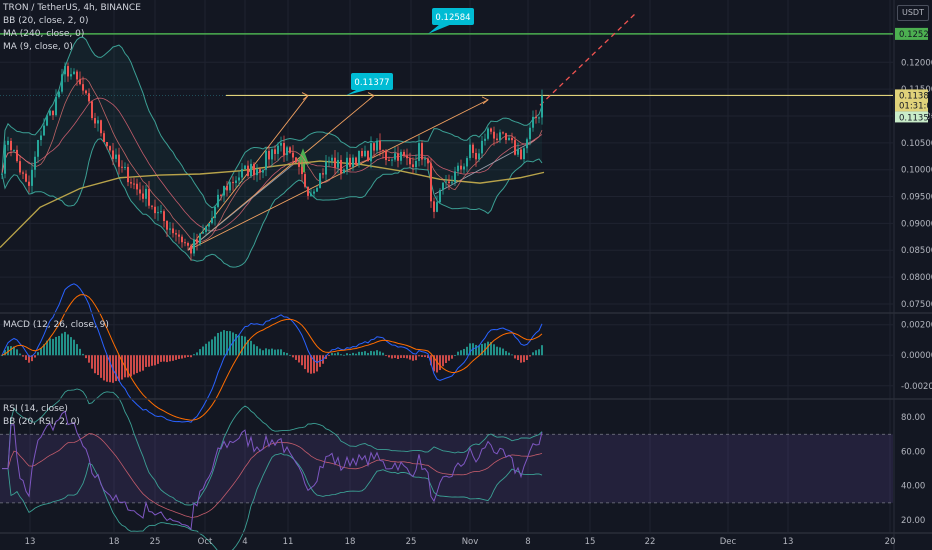 This screenshot has height=550, width=932. Describe the element at coordinates (911, 117) in the screenshot. I see `tag-ma-rect` at that location.